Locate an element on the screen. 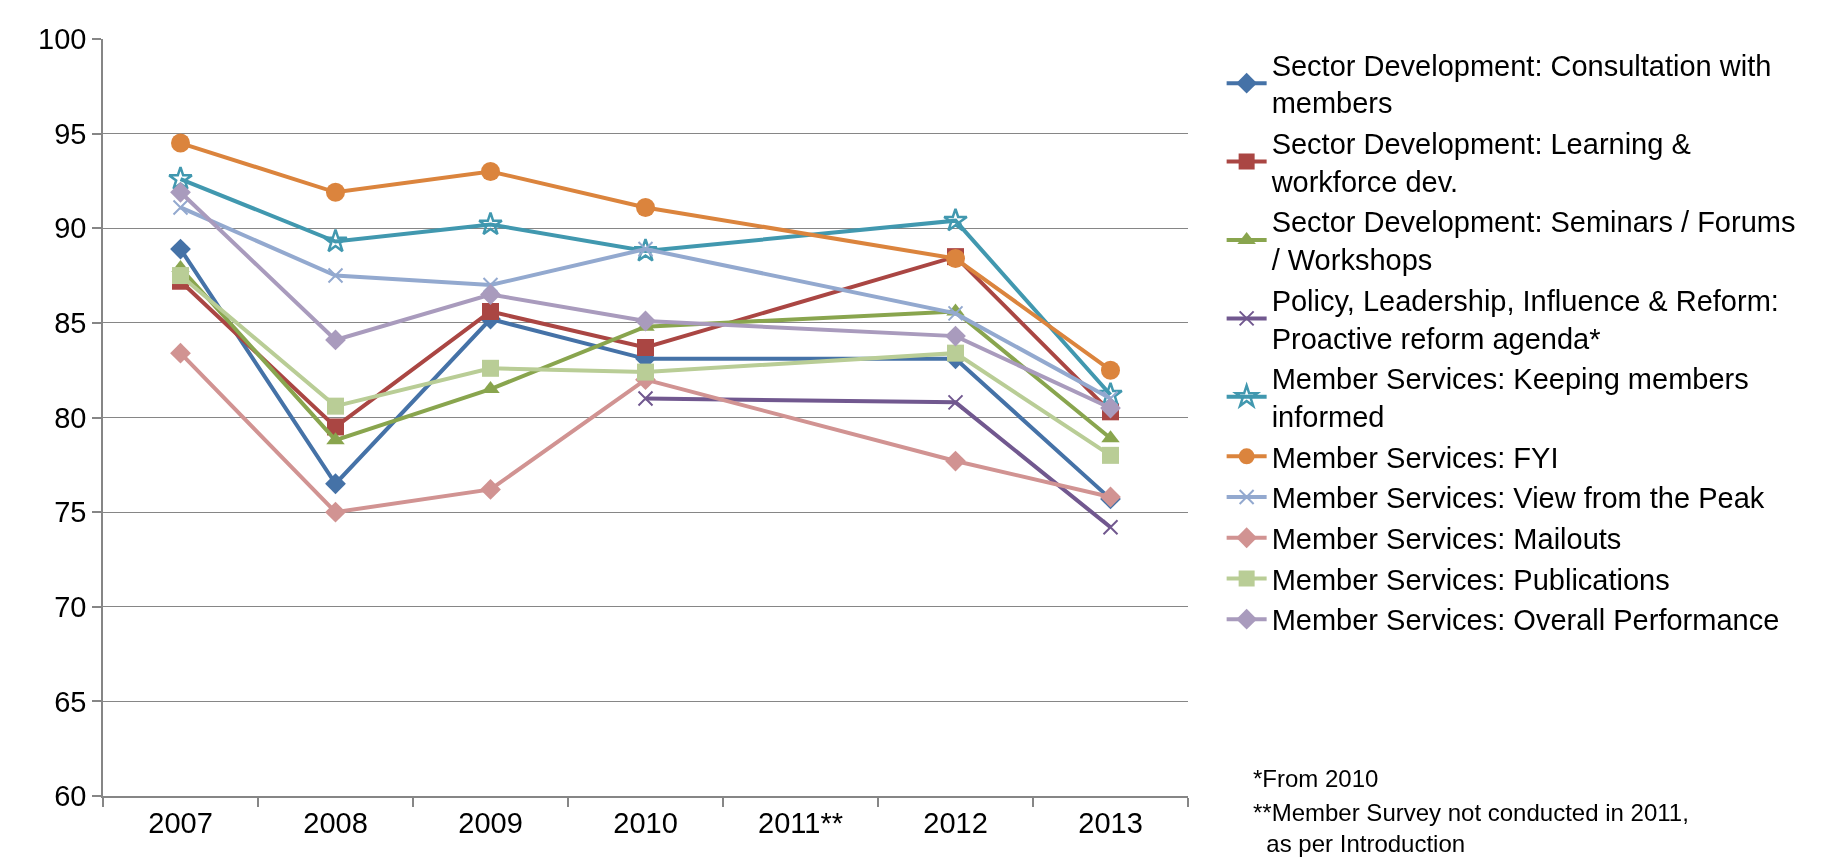  x-tick-label: 2013 is located at coordinates (1110, 822).